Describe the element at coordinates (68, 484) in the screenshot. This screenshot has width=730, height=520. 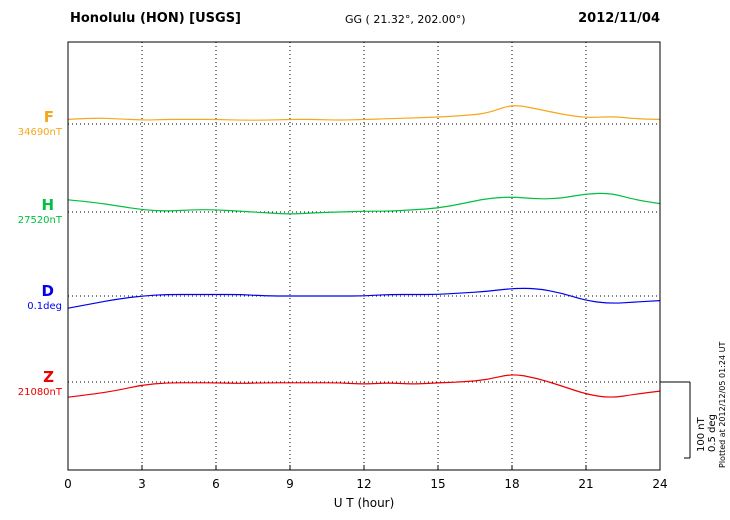
I see `x-tick-label: 0` at that location.